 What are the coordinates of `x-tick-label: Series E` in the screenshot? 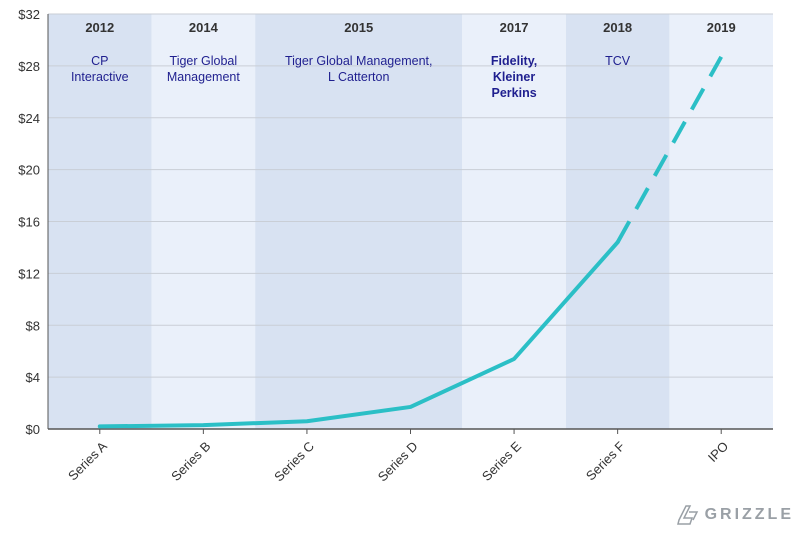 It's located at (502, 461).